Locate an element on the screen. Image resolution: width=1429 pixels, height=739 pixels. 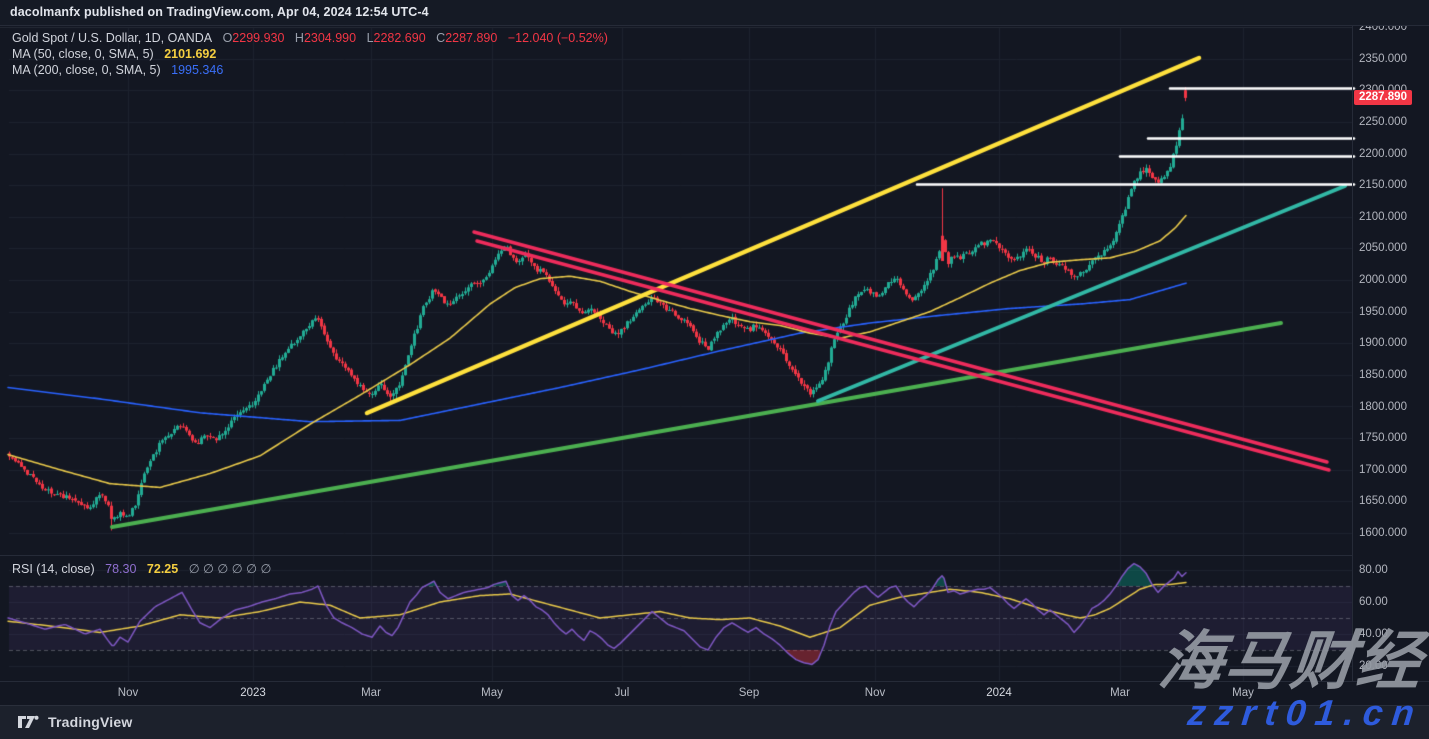
price-axis-label: 1850.000 is located at coordinates (1383, 374).